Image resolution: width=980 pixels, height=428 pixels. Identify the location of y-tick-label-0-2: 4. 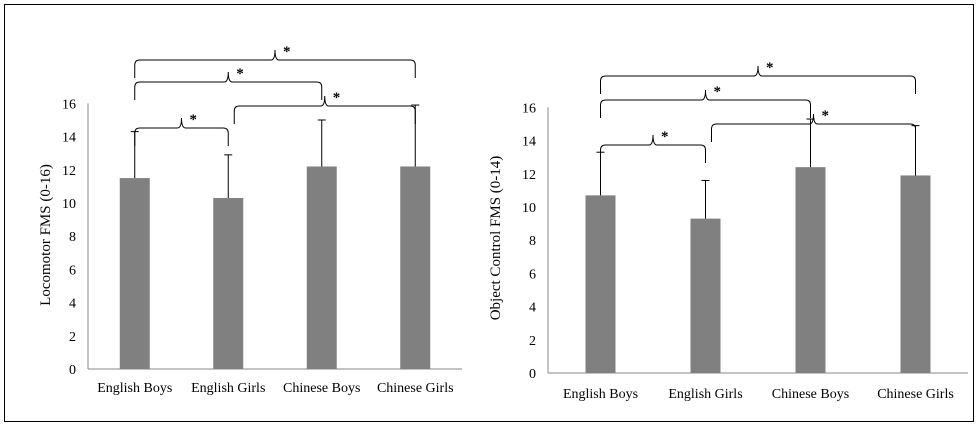
(72, 304).